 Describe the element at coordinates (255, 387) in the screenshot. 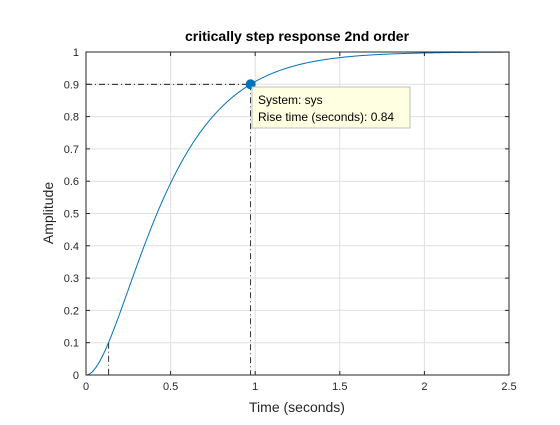

I see `x-tick-label: 1` at that location.